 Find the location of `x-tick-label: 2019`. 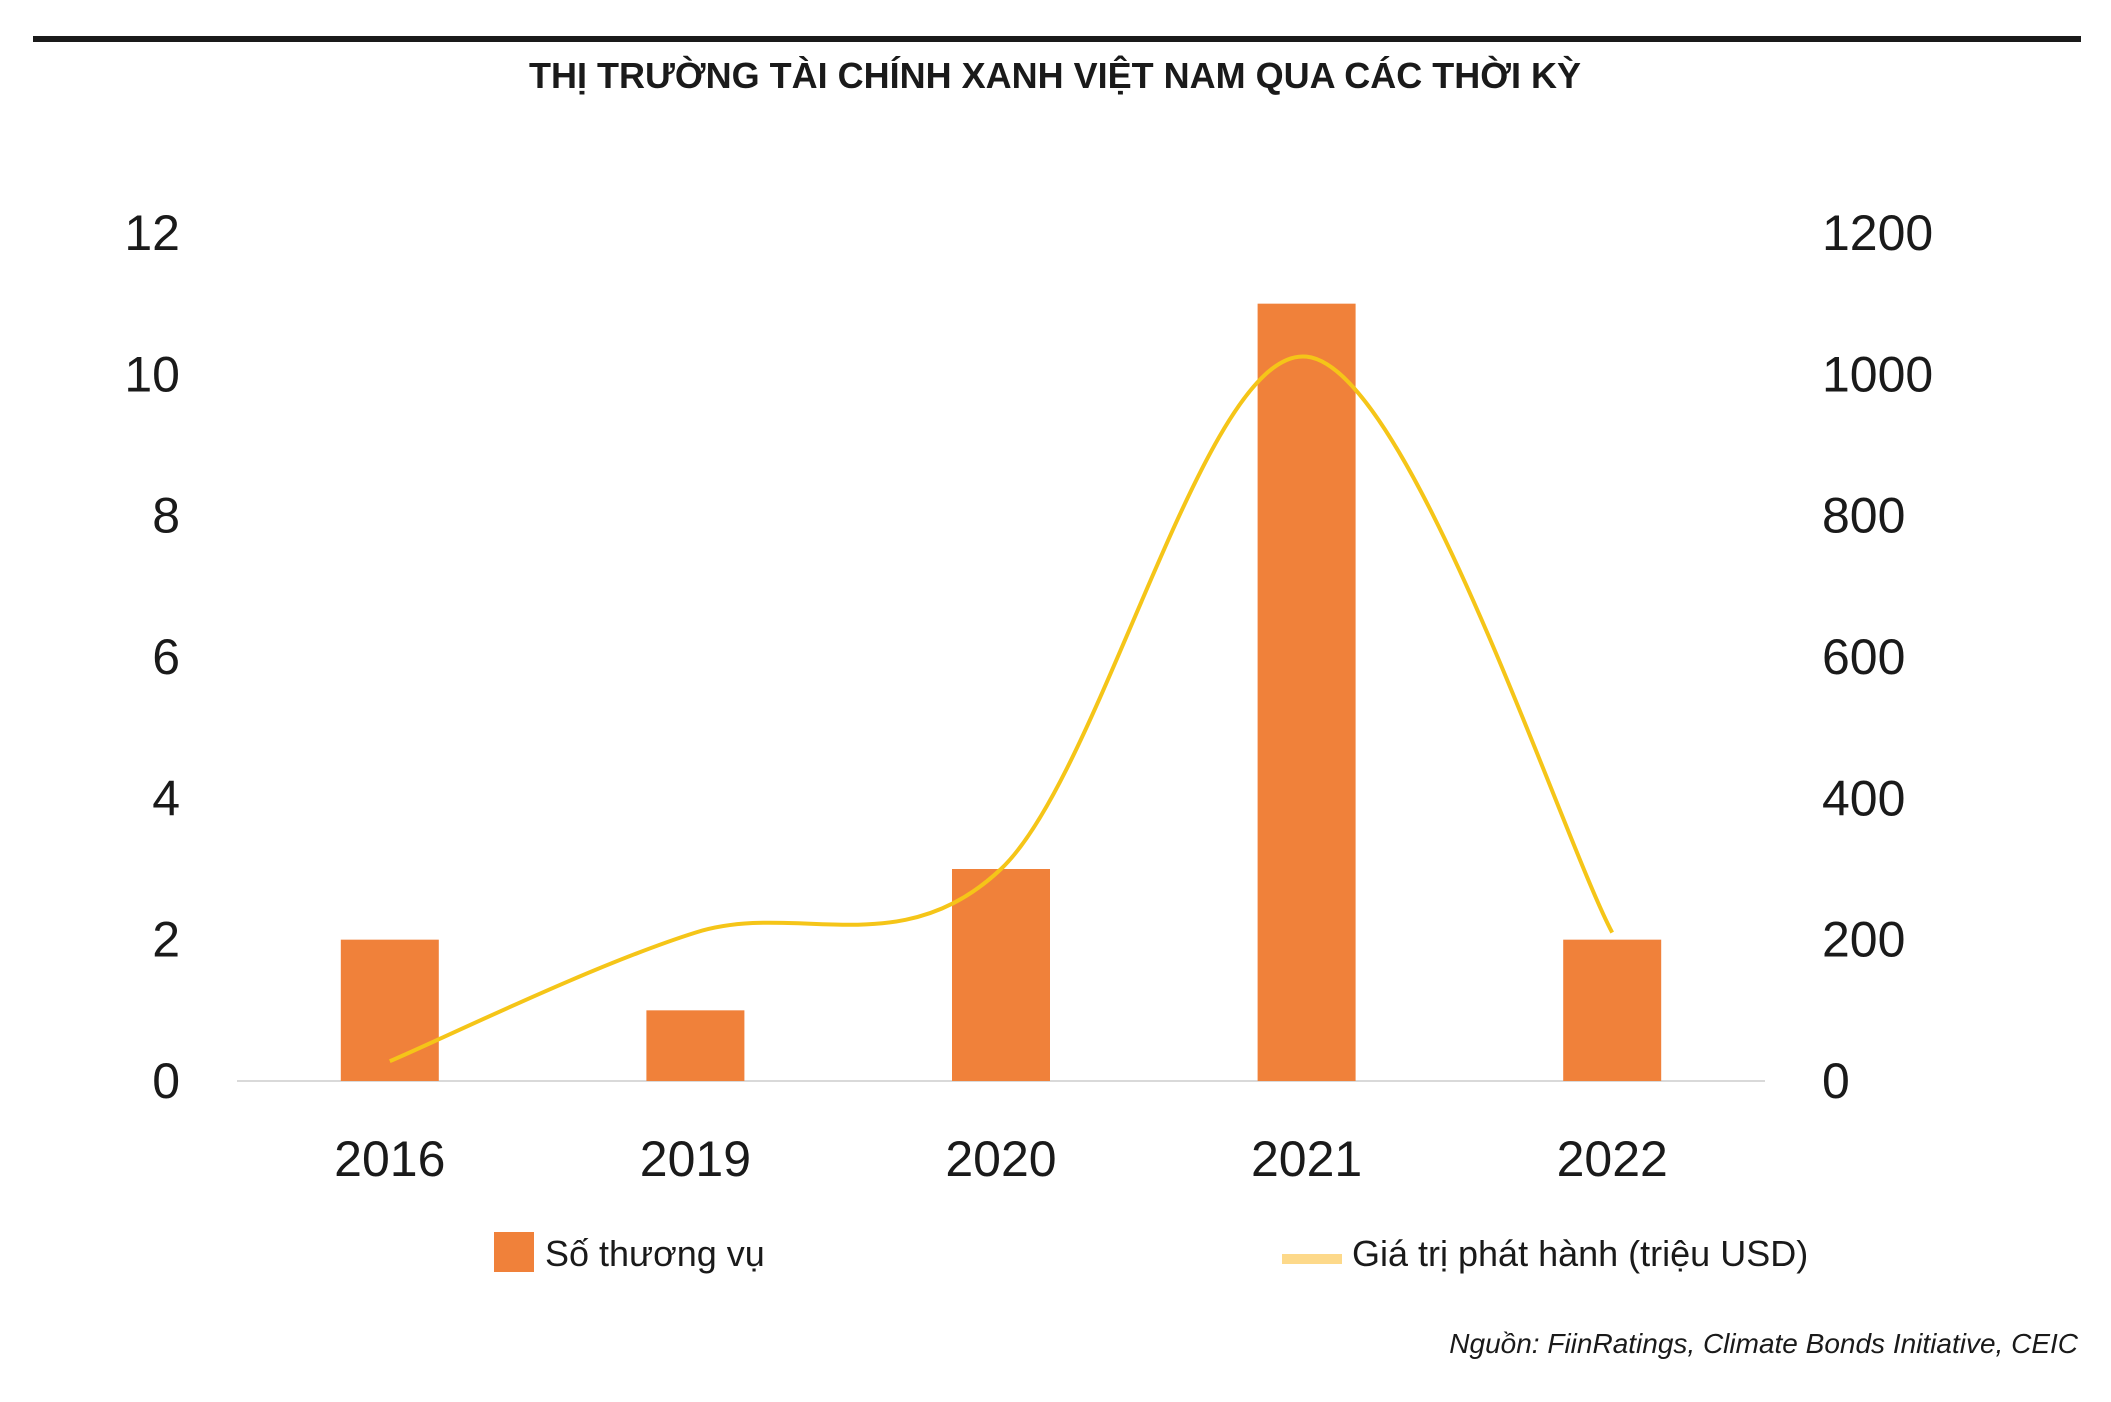

x-tick-label: 2019 is located at coordinates (695, 1159).